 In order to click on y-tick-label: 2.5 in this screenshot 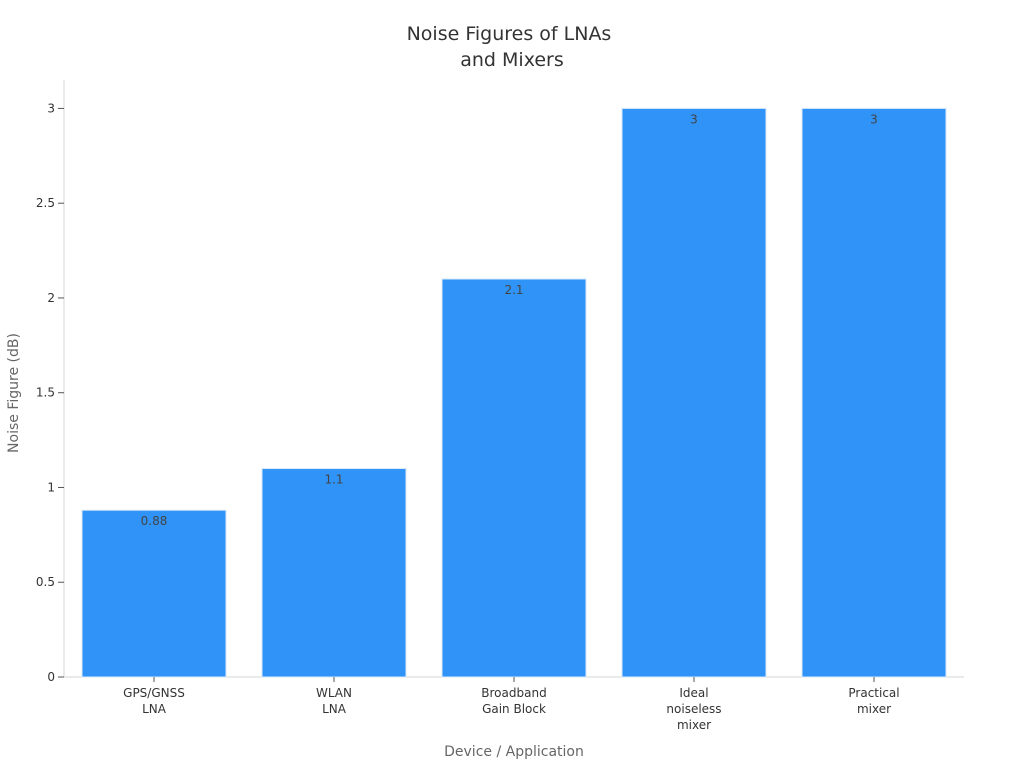, I will do `click(45, 203)`.